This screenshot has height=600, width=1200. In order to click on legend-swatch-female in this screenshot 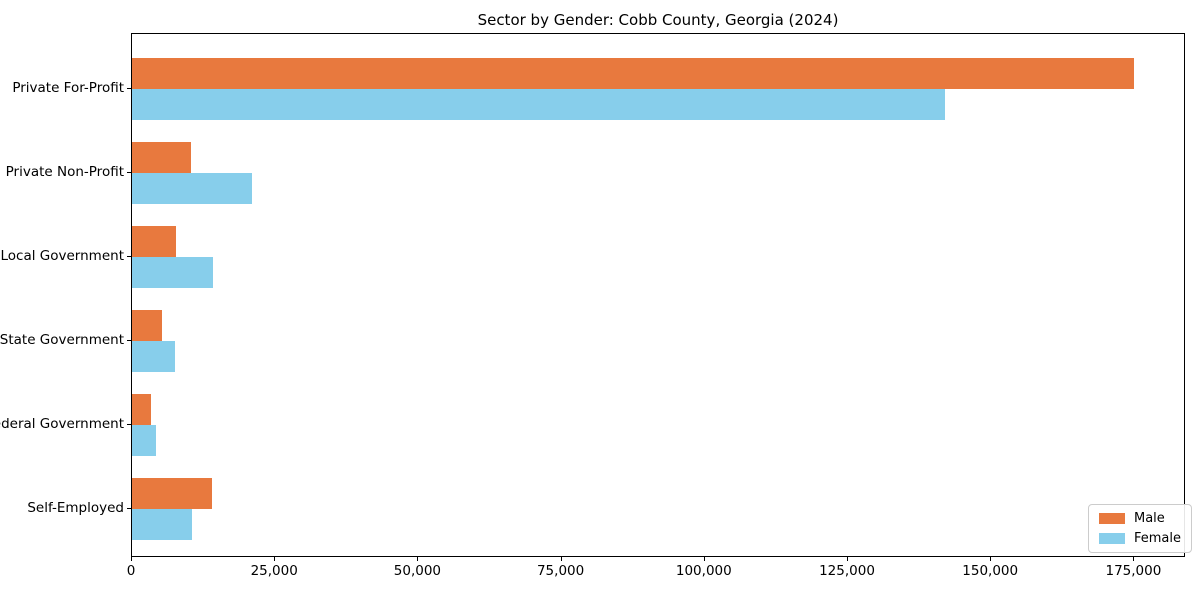, I will do `click(1112, 538)`.